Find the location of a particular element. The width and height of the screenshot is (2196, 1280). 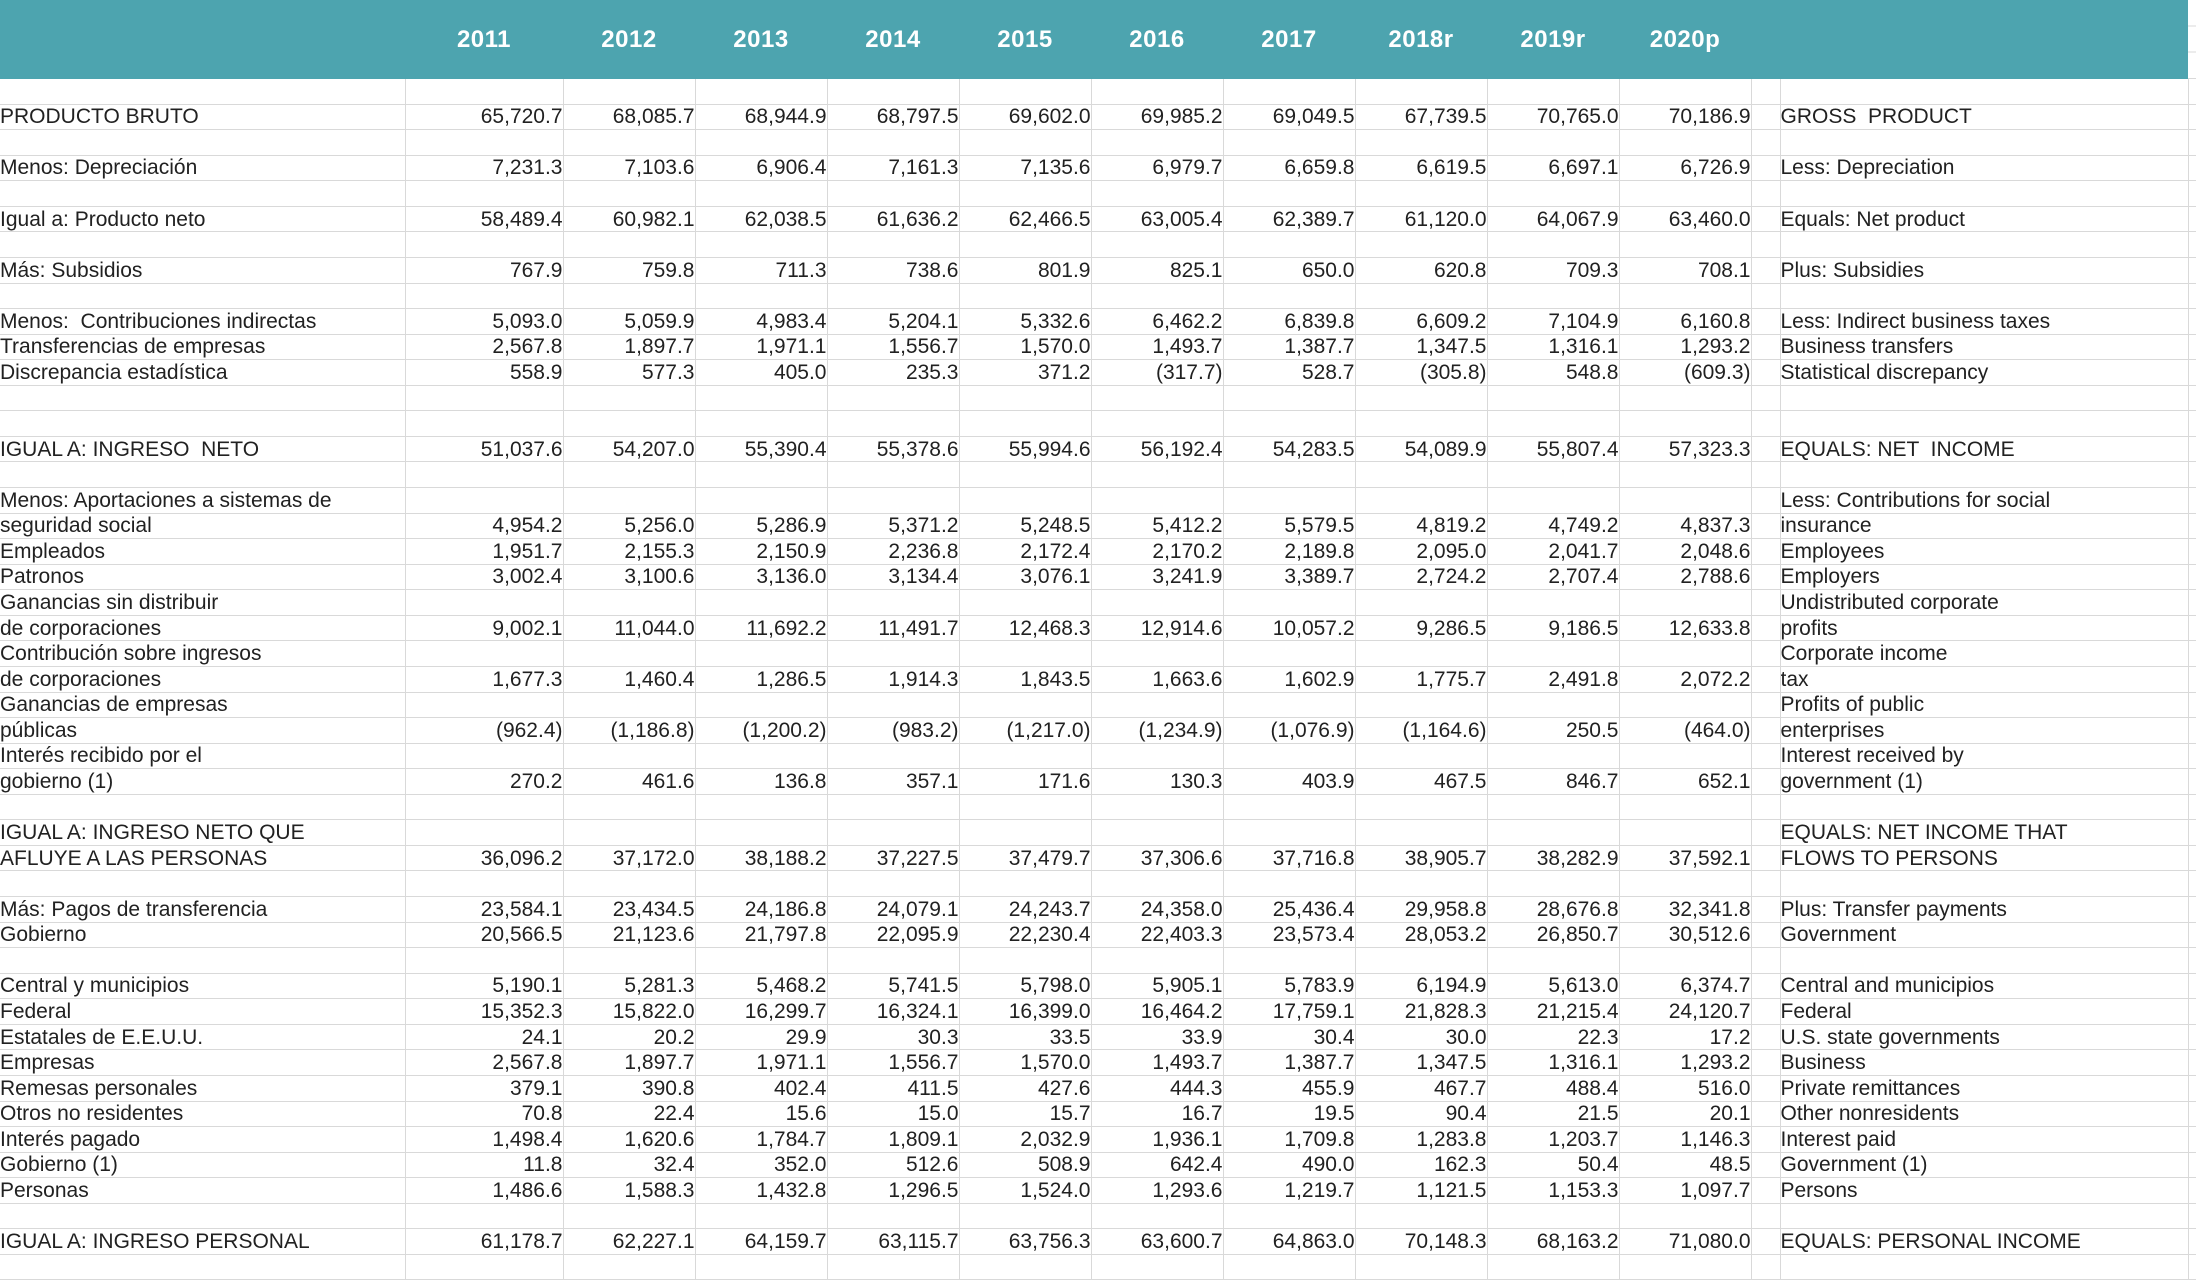

cell-2019r: 26,850.7 is located at coordinates (1553, 935).